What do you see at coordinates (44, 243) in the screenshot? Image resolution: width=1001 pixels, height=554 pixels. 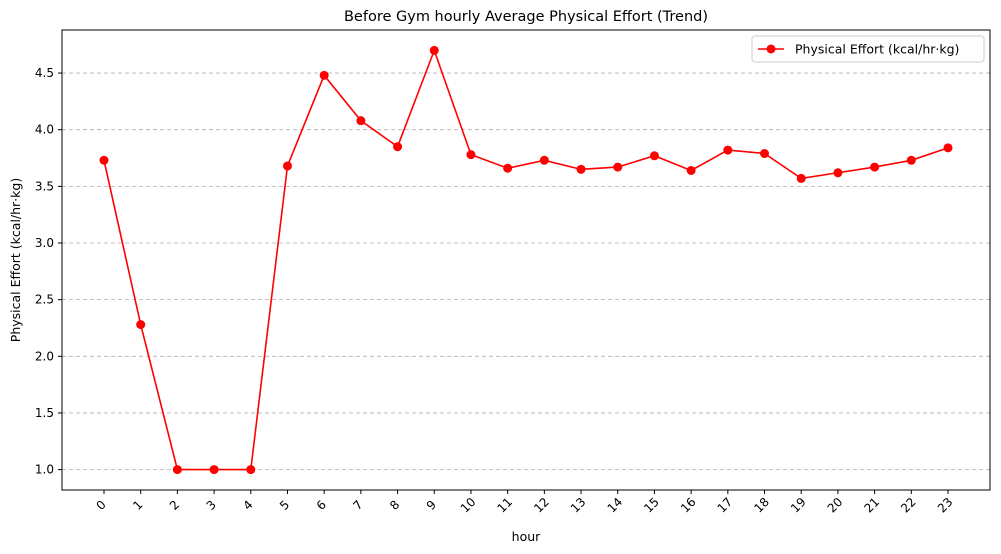 I see `y-tick-label: 3.0` at bounding box center [44, 243].